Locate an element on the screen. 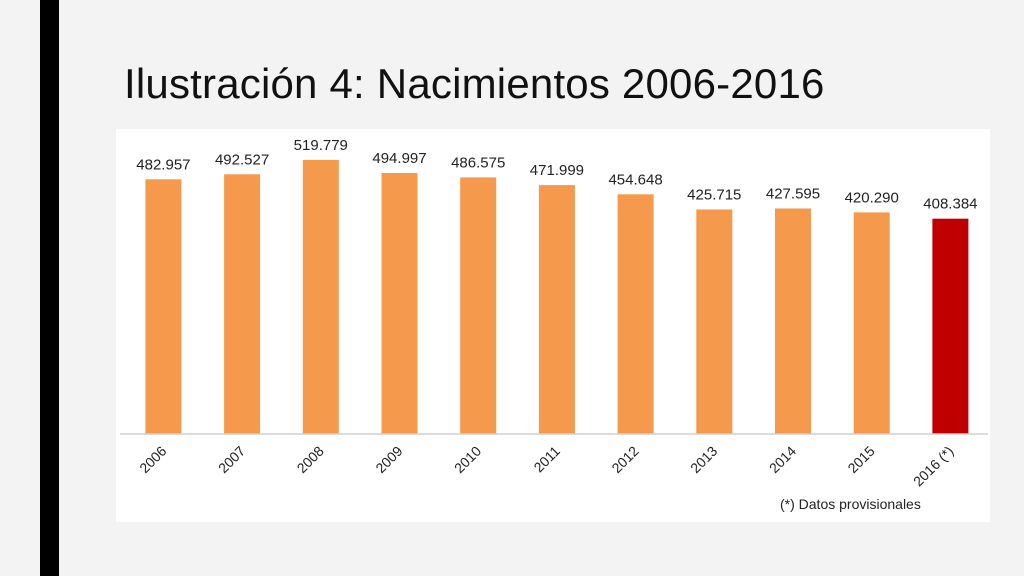 The height and width of the screenshot is (576, 1024). x-tick-label-2014: 2014 is located at coordinates (782, 459).